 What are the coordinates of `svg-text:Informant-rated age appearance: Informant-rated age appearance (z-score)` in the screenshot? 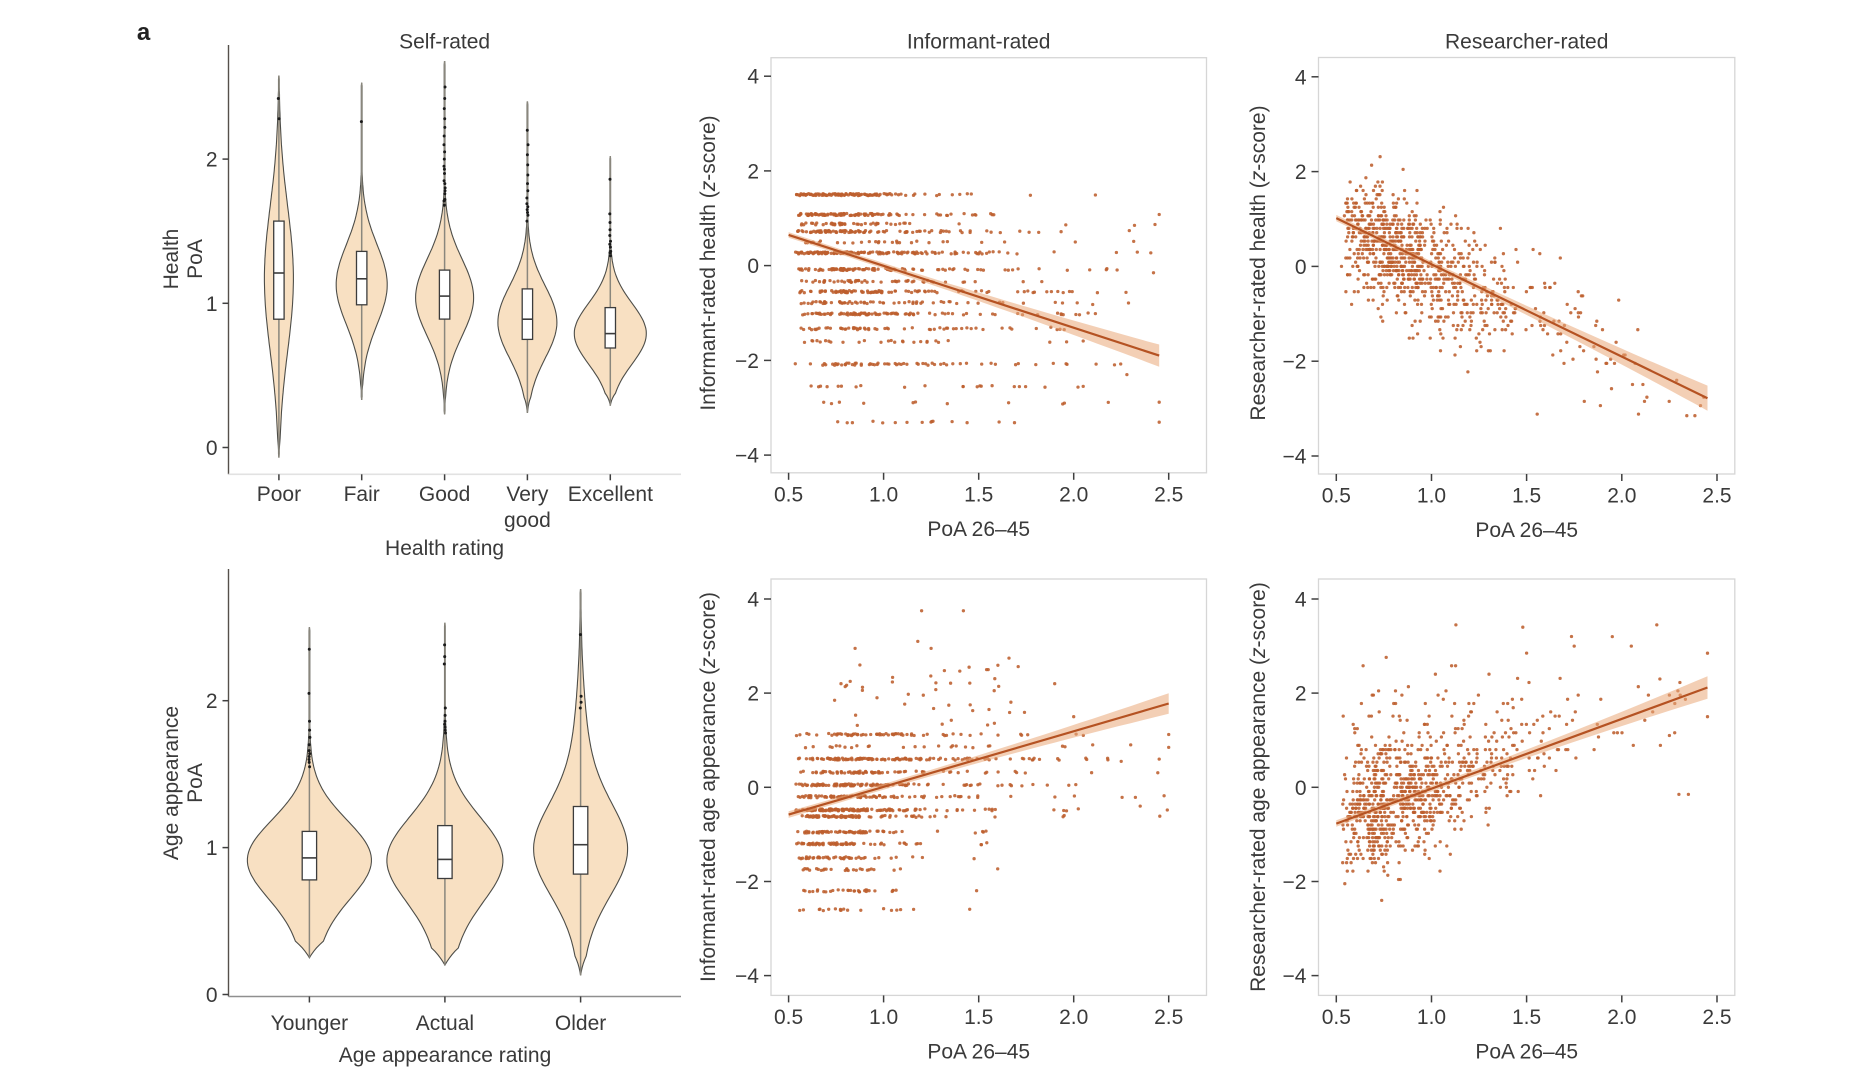 It's located at (708, 787).